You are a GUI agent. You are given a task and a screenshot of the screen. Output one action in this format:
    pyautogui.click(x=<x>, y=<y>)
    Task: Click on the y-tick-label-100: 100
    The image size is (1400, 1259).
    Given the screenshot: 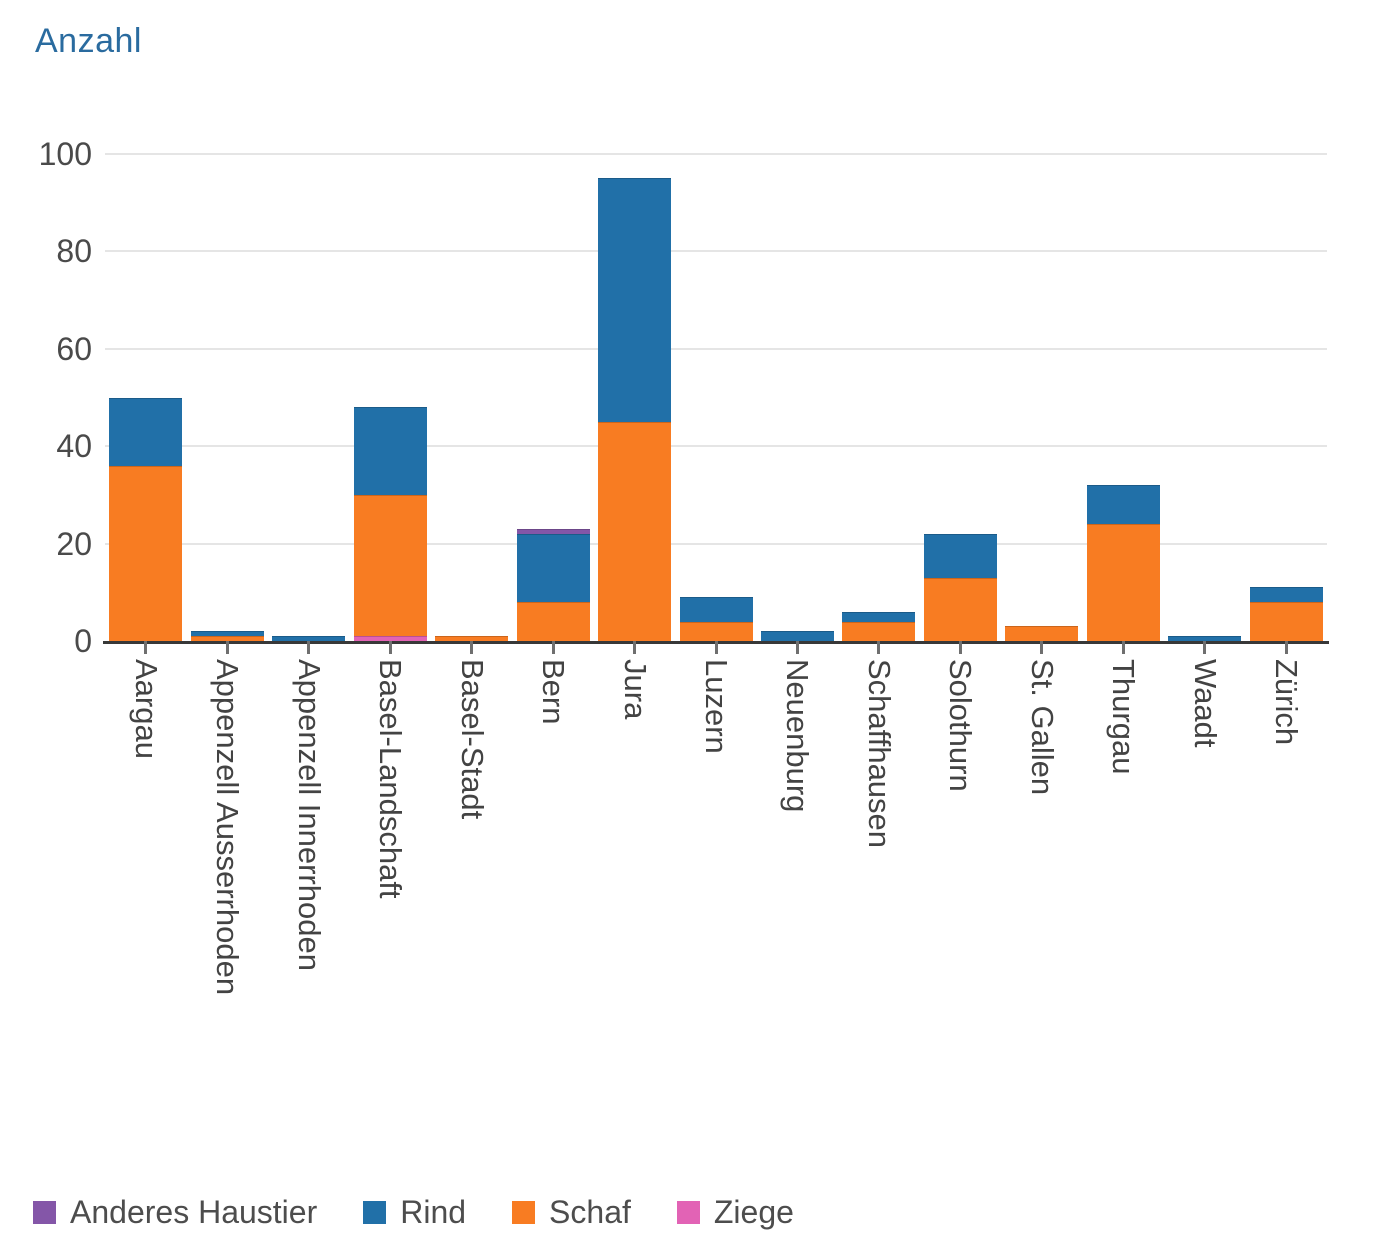 What is the action you would take?
    pyautogui.click(x=65, y=154)
    